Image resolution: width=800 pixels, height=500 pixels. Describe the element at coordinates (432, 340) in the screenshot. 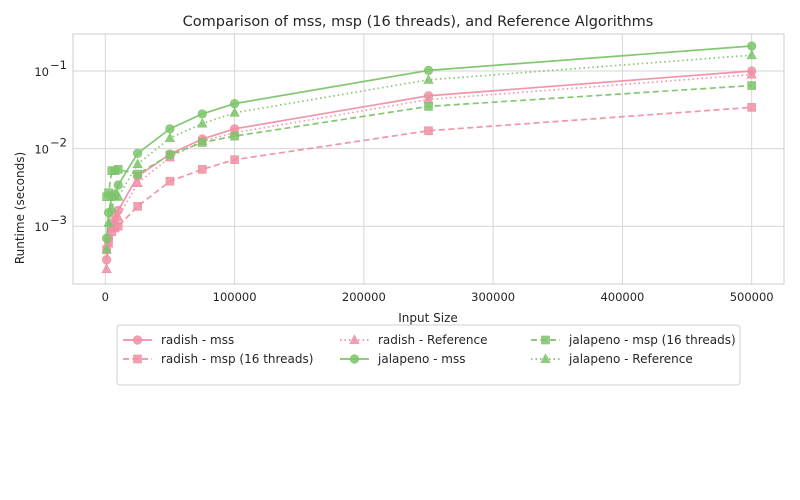

I see `legend-label: radish - Reference` at that location.